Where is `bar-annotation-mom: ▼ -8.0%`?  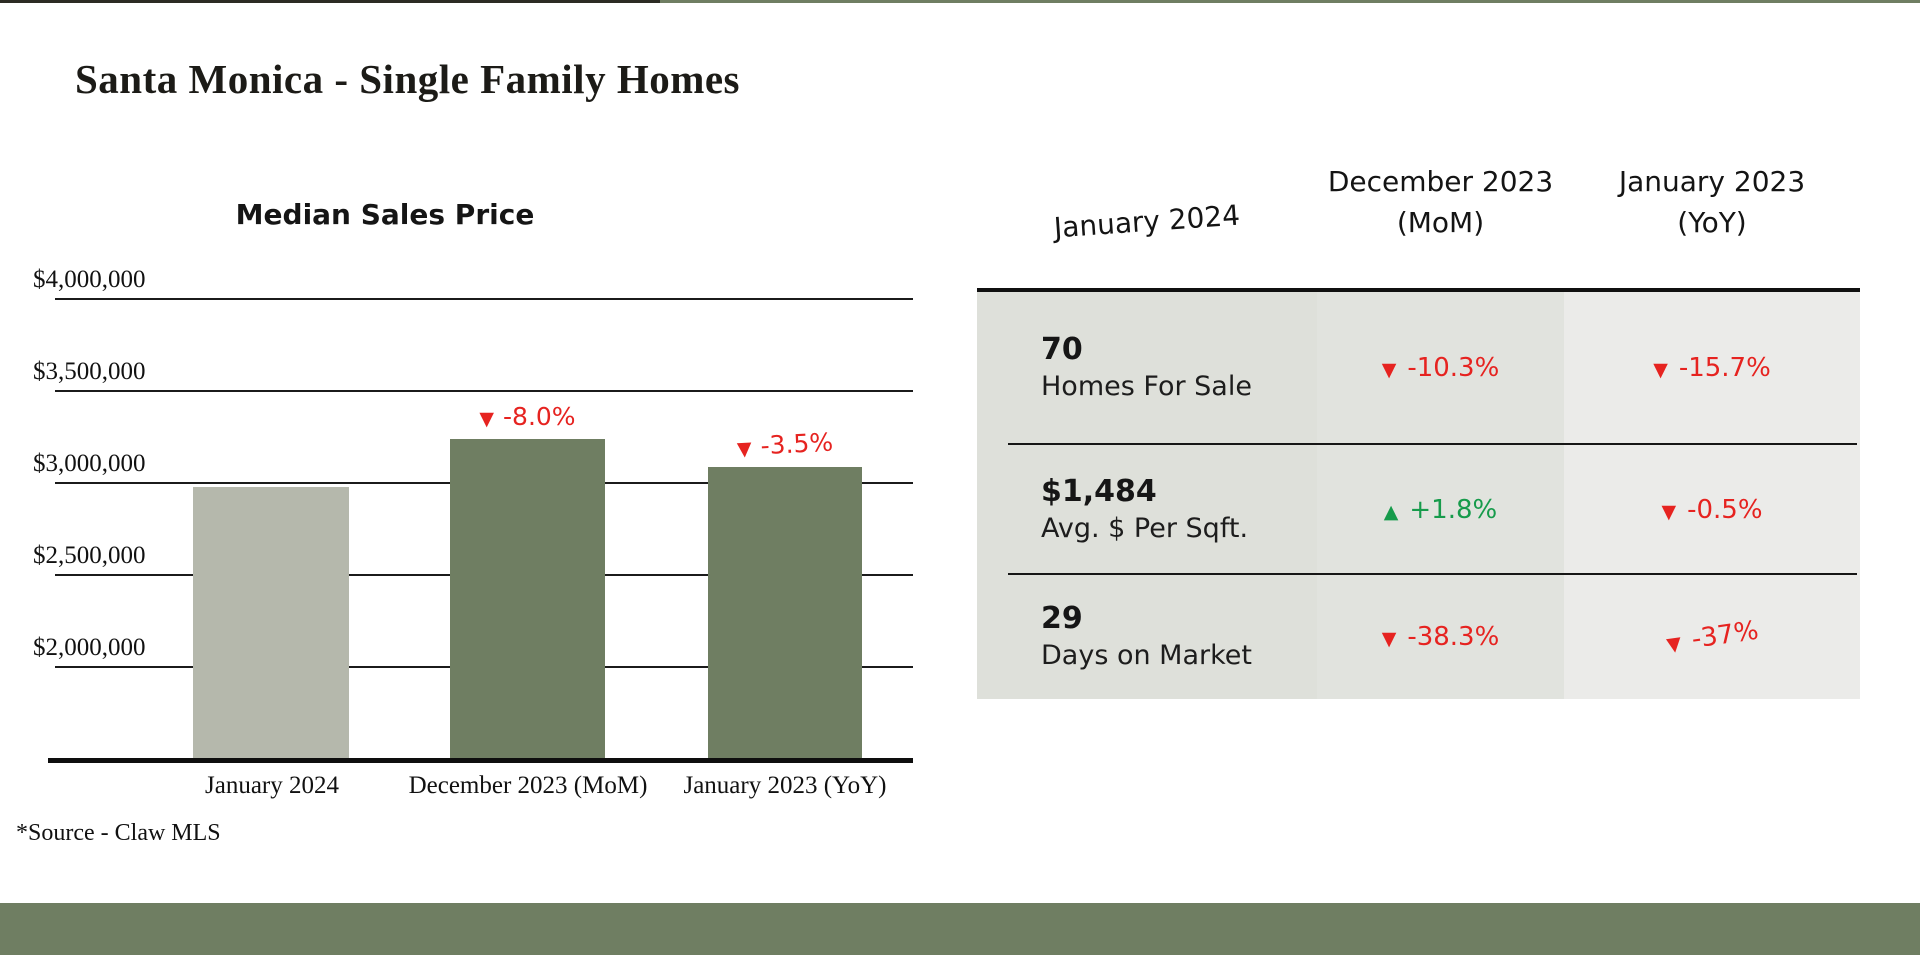 bar-annotation-mom: ▼ -8.0% is located at coordinates (528, 416).